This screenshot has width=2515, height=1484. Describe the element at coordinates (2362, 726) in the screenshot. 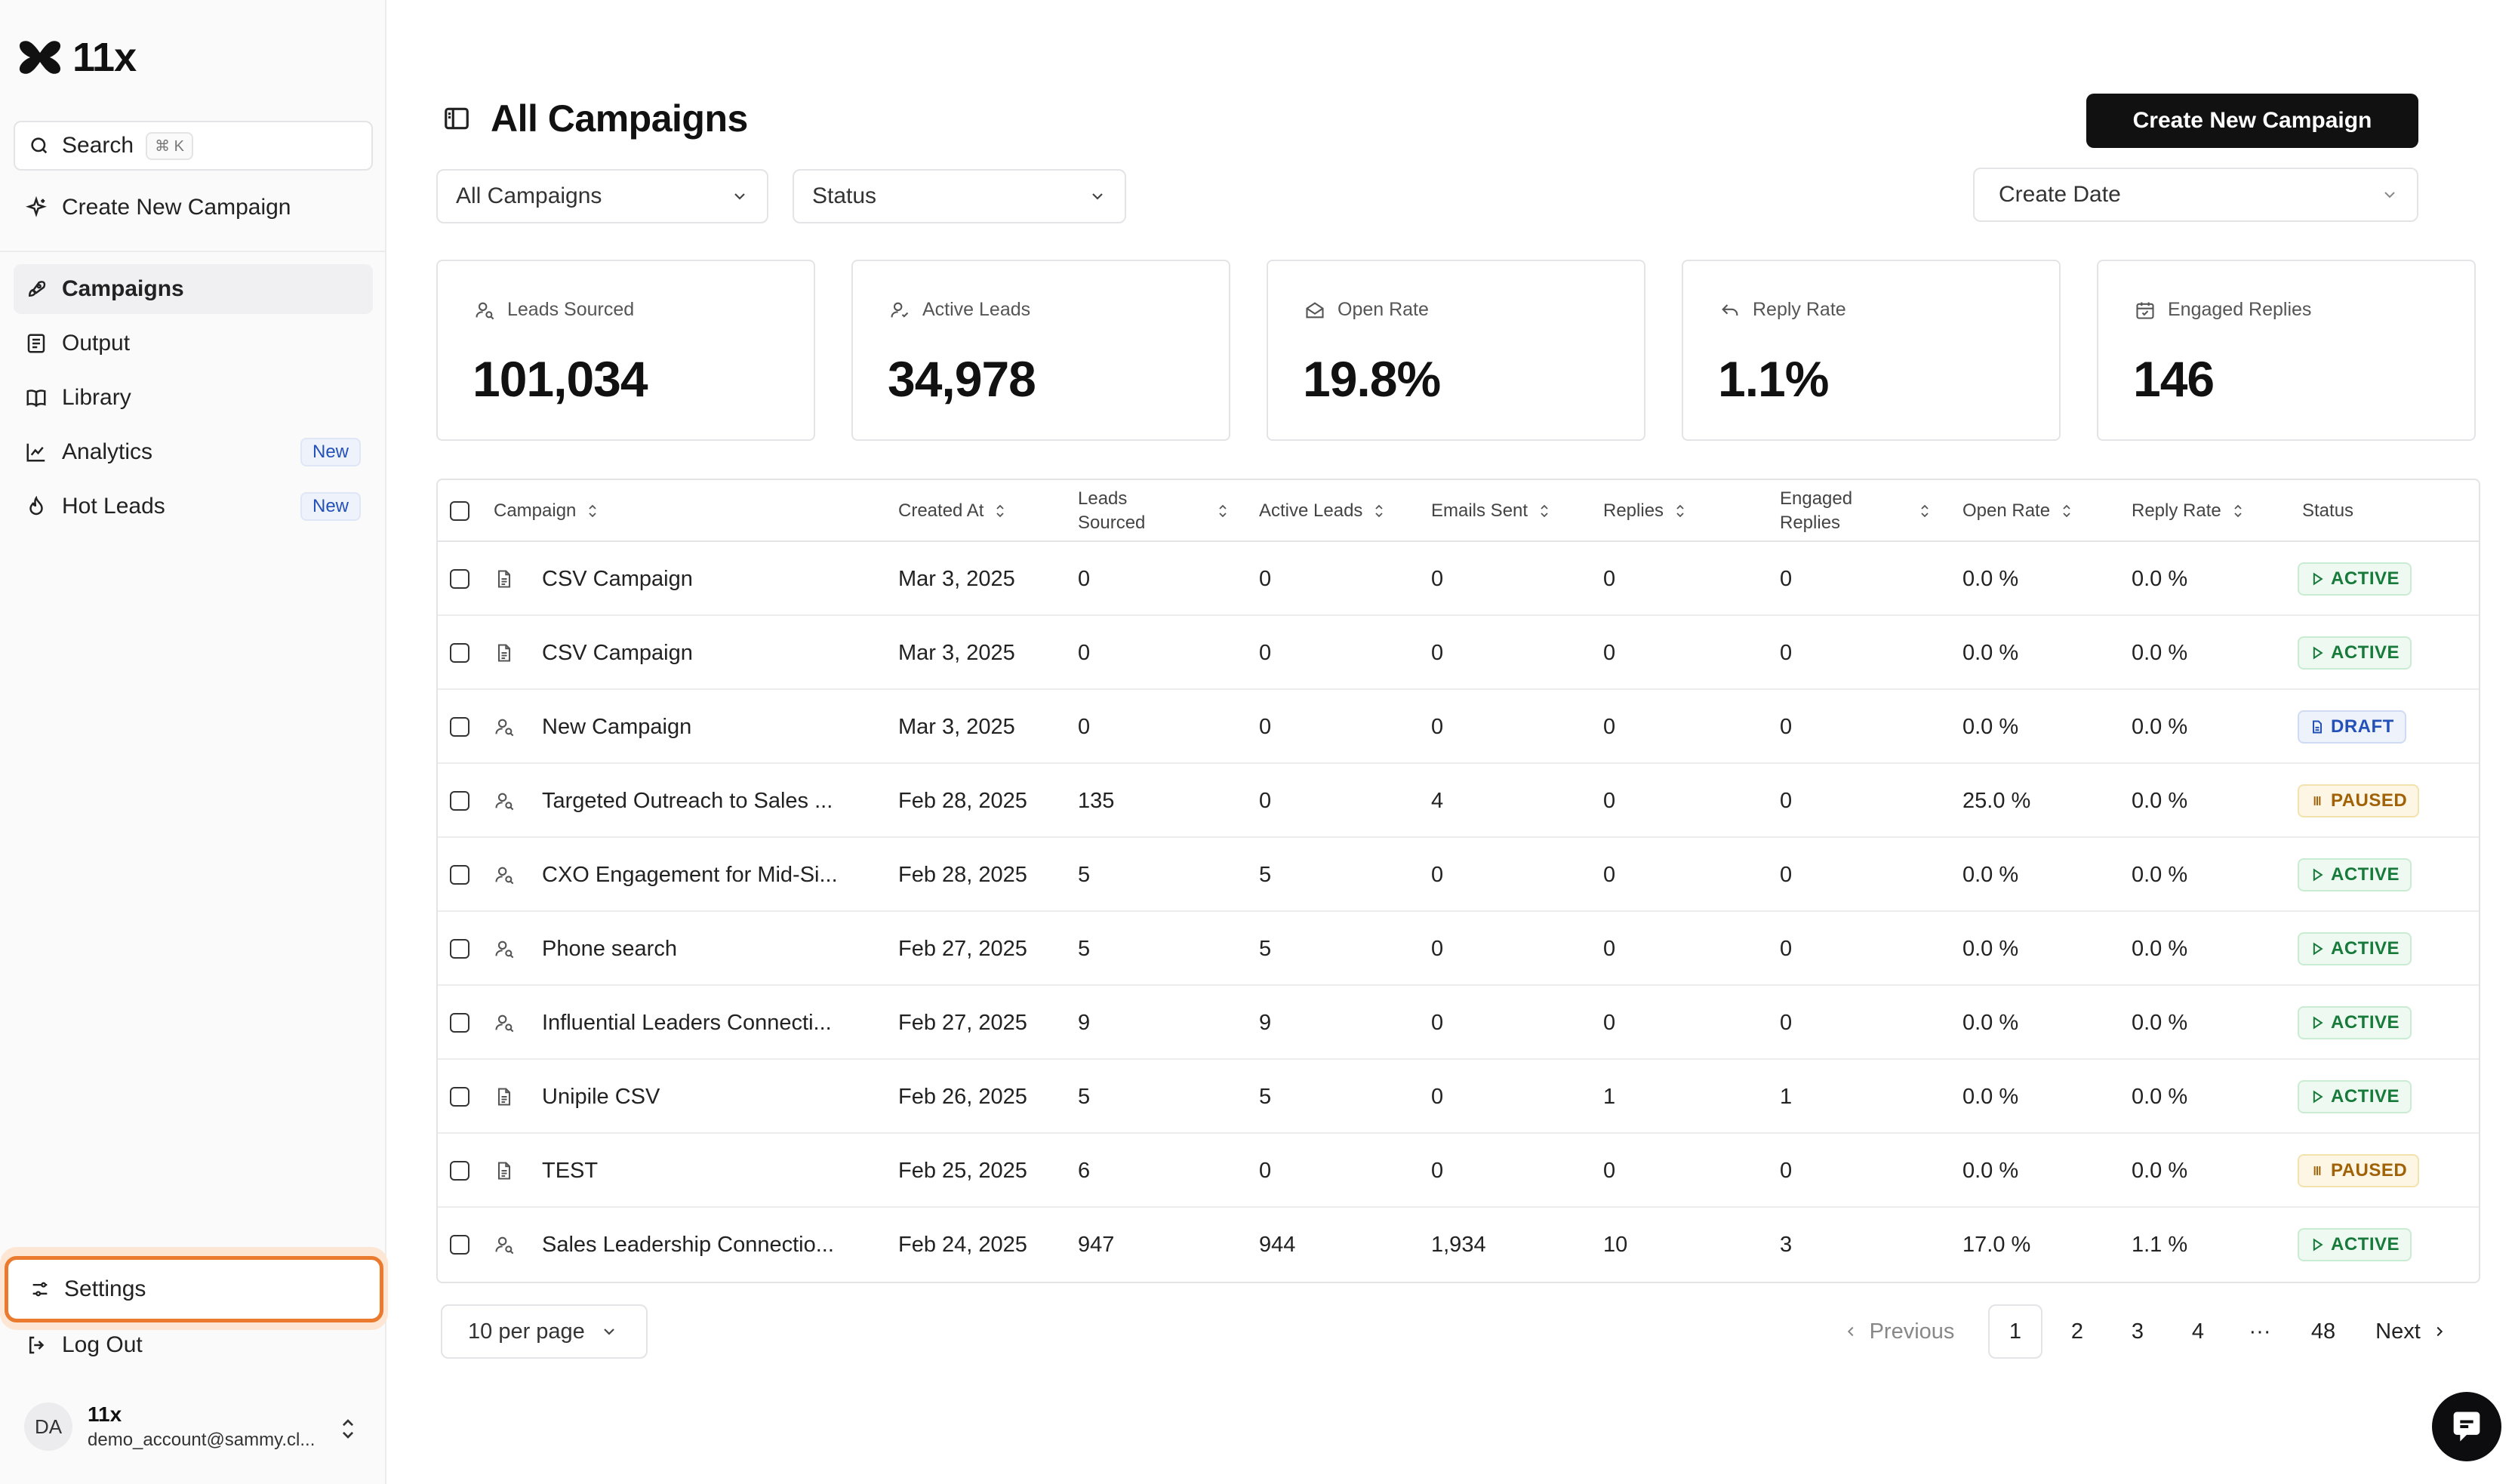

I see `status-text: DRAFT` at that location.